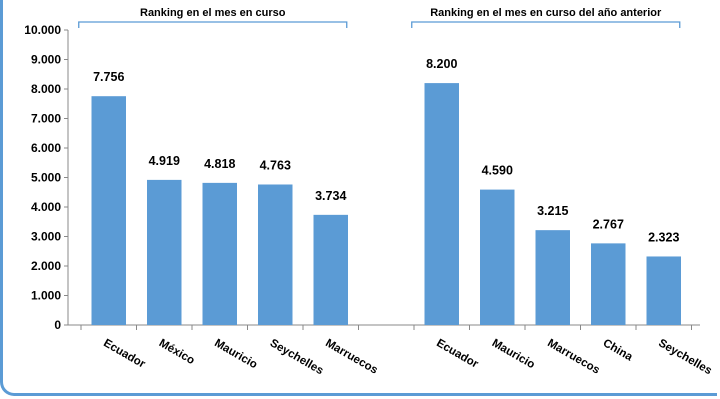 This screenshot has height=399, width=720. What do you see at coordinates (552, 211) in the screenshot?
I see `data-label: 3.215` at bounding box center [552, 211].